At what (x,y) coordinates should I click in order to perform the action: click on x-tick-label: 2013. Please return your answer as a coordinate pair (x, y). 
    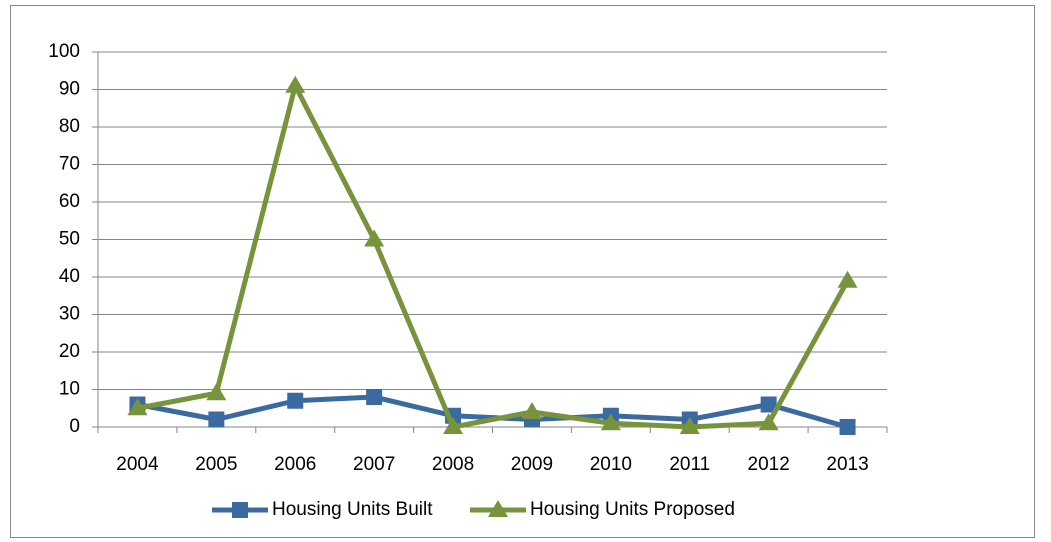
    Looking at the image, I should click on (847, 464).